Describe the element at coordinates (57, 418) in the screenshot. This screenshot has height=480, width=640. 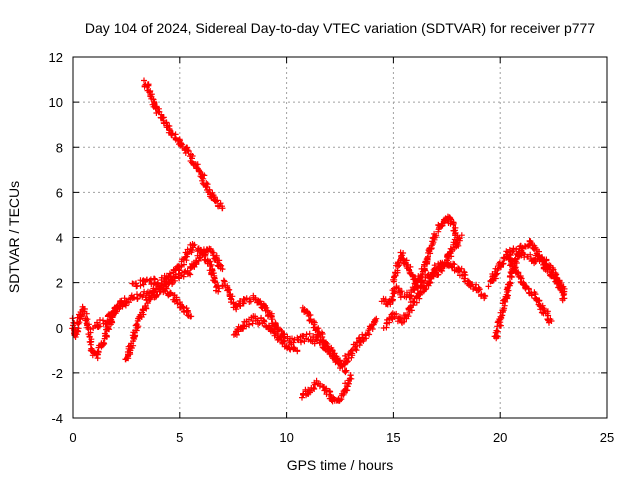
I see `y-tick-label: -4` at that location.